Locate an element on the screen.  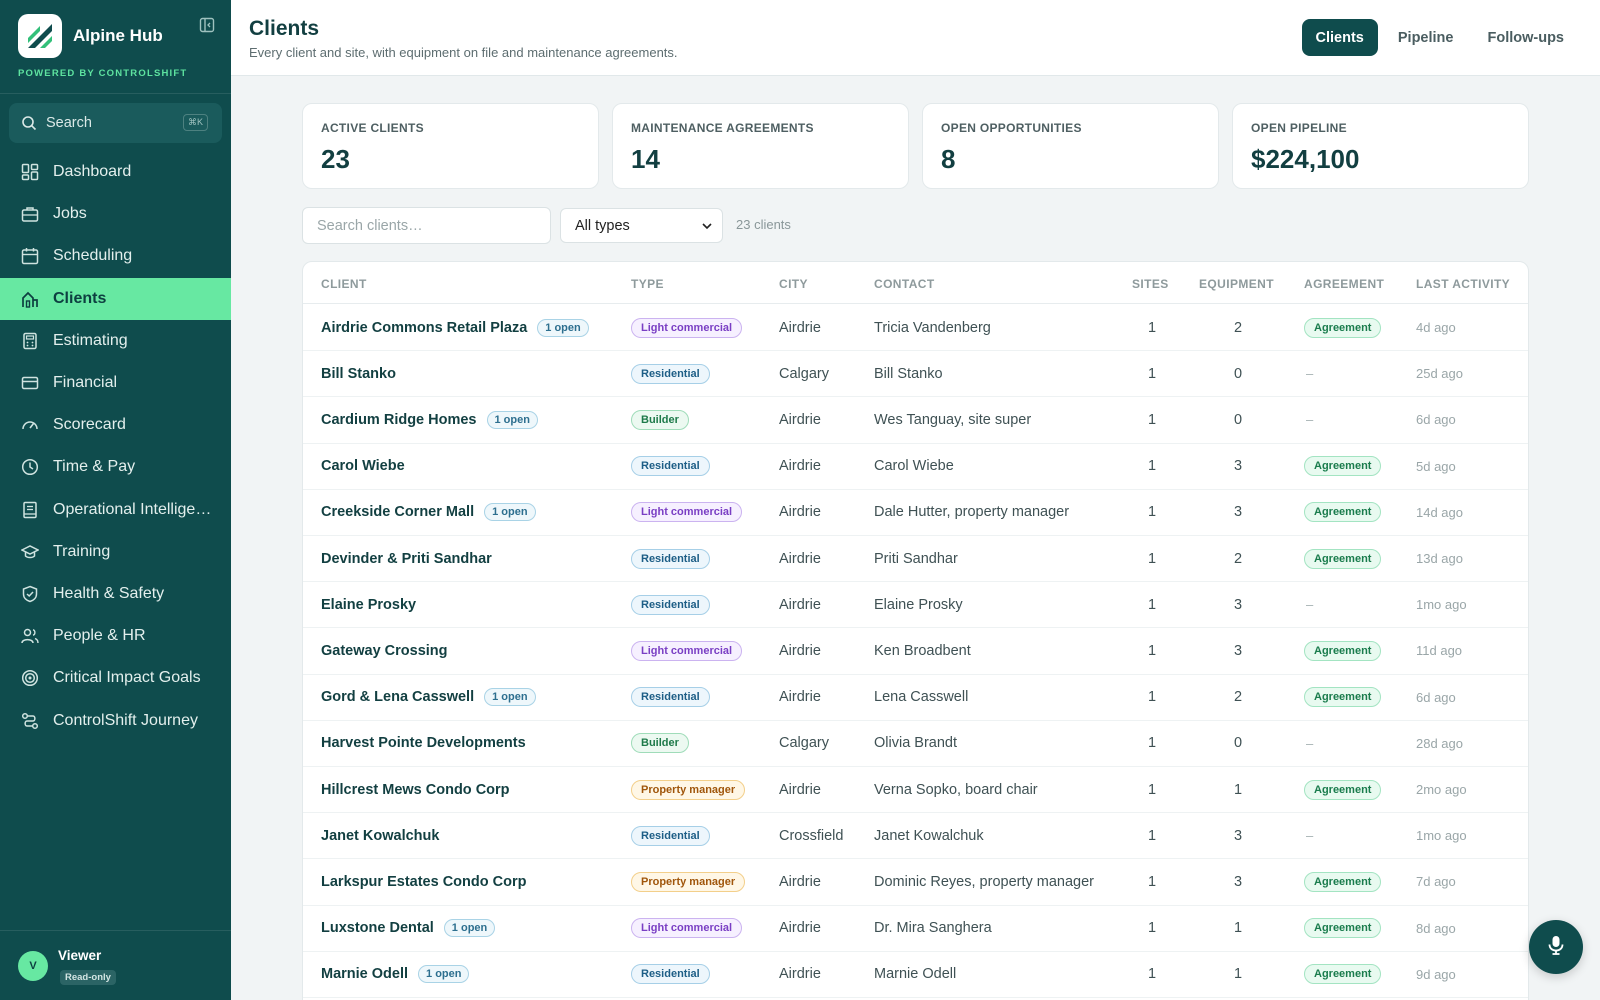
city-cell: Airdrie is located at coordinates (800, 881).